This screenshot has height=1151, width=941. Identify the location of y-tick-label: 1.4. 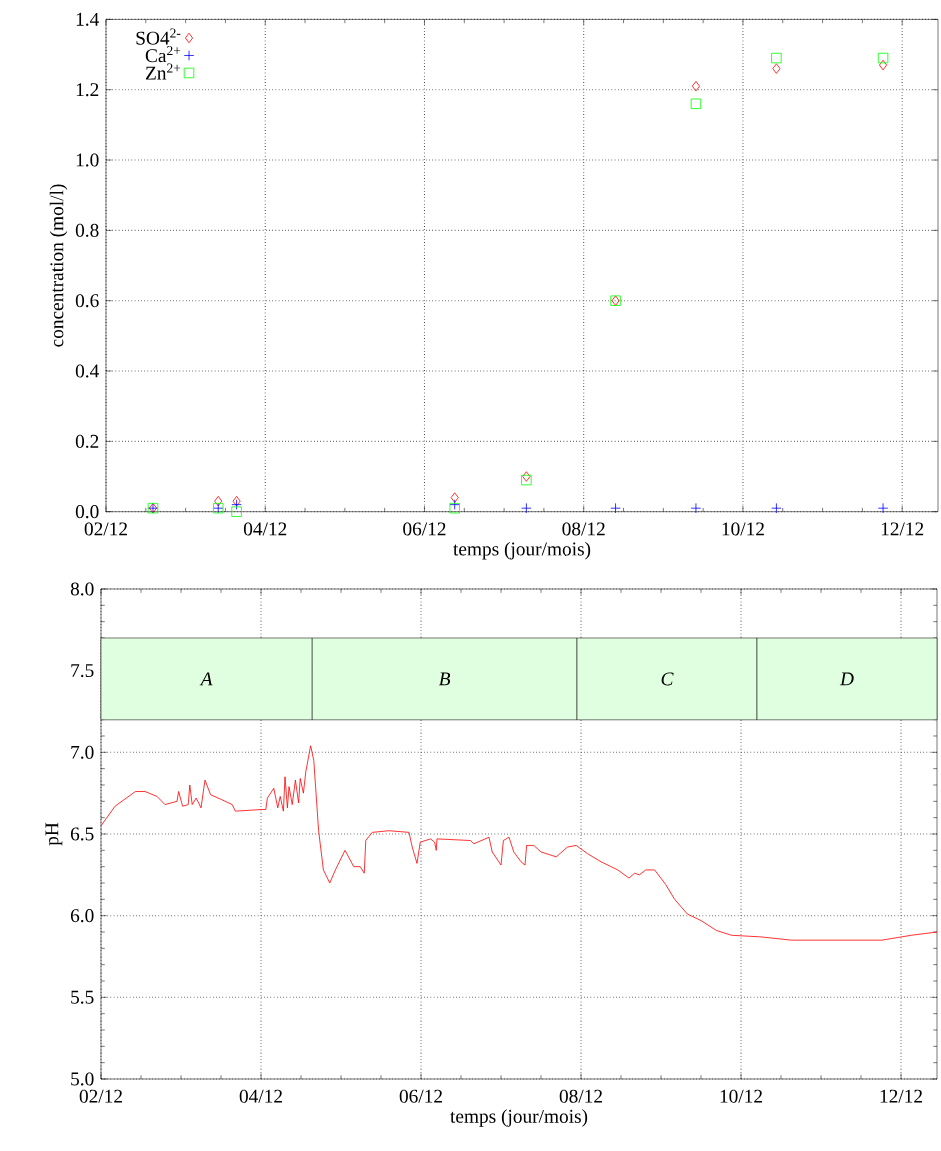
(87, 19).